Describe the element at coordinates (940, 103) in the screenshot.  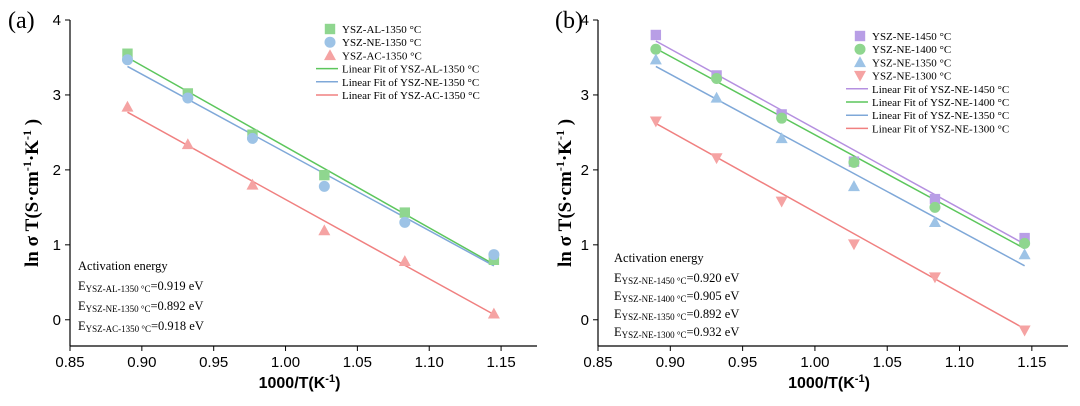
I see `legend-label: Linear Fit of YSZ-NE-1400 °C` at that location.